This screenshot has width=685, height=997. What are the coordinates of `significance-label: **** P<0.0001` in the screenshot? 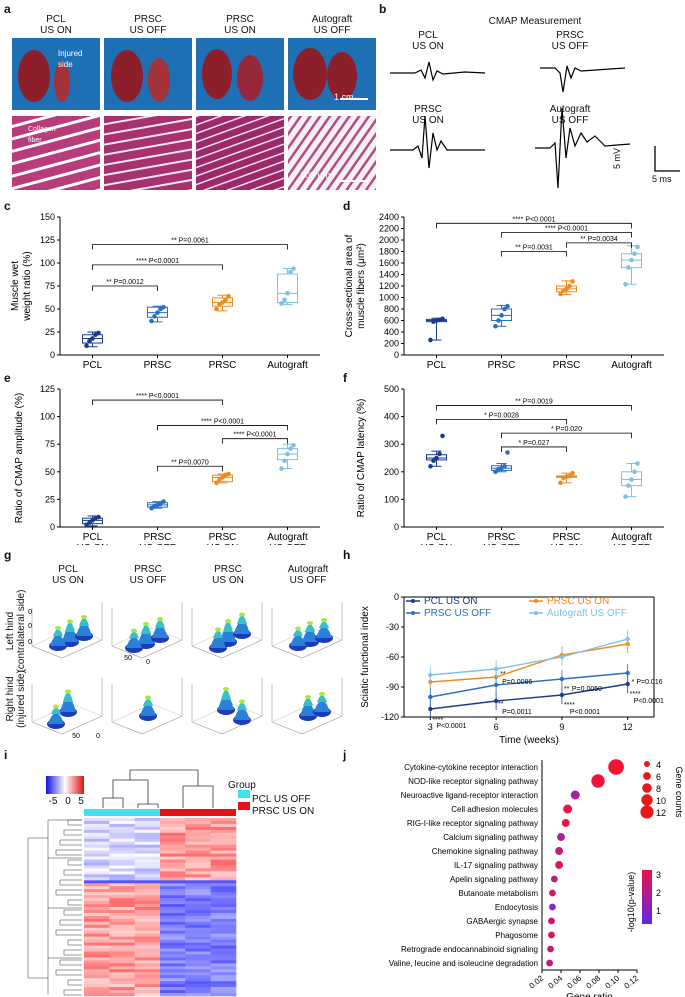 It's located at (254, 435).